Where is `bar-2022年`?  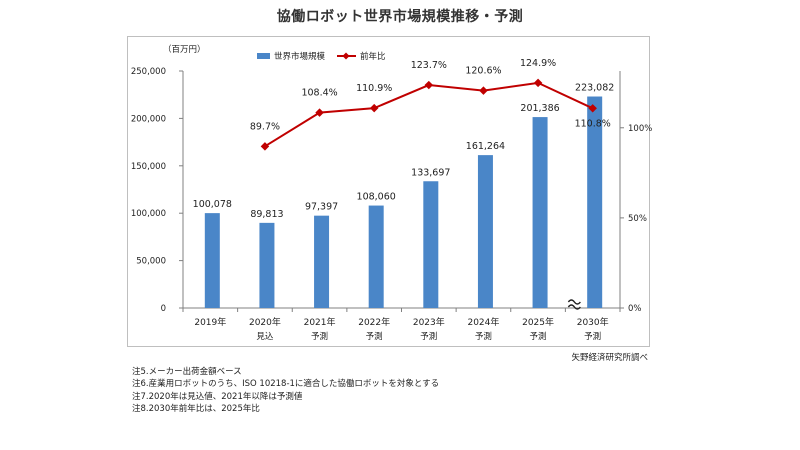
bar-2022年 is located at coordinates (376, 256).